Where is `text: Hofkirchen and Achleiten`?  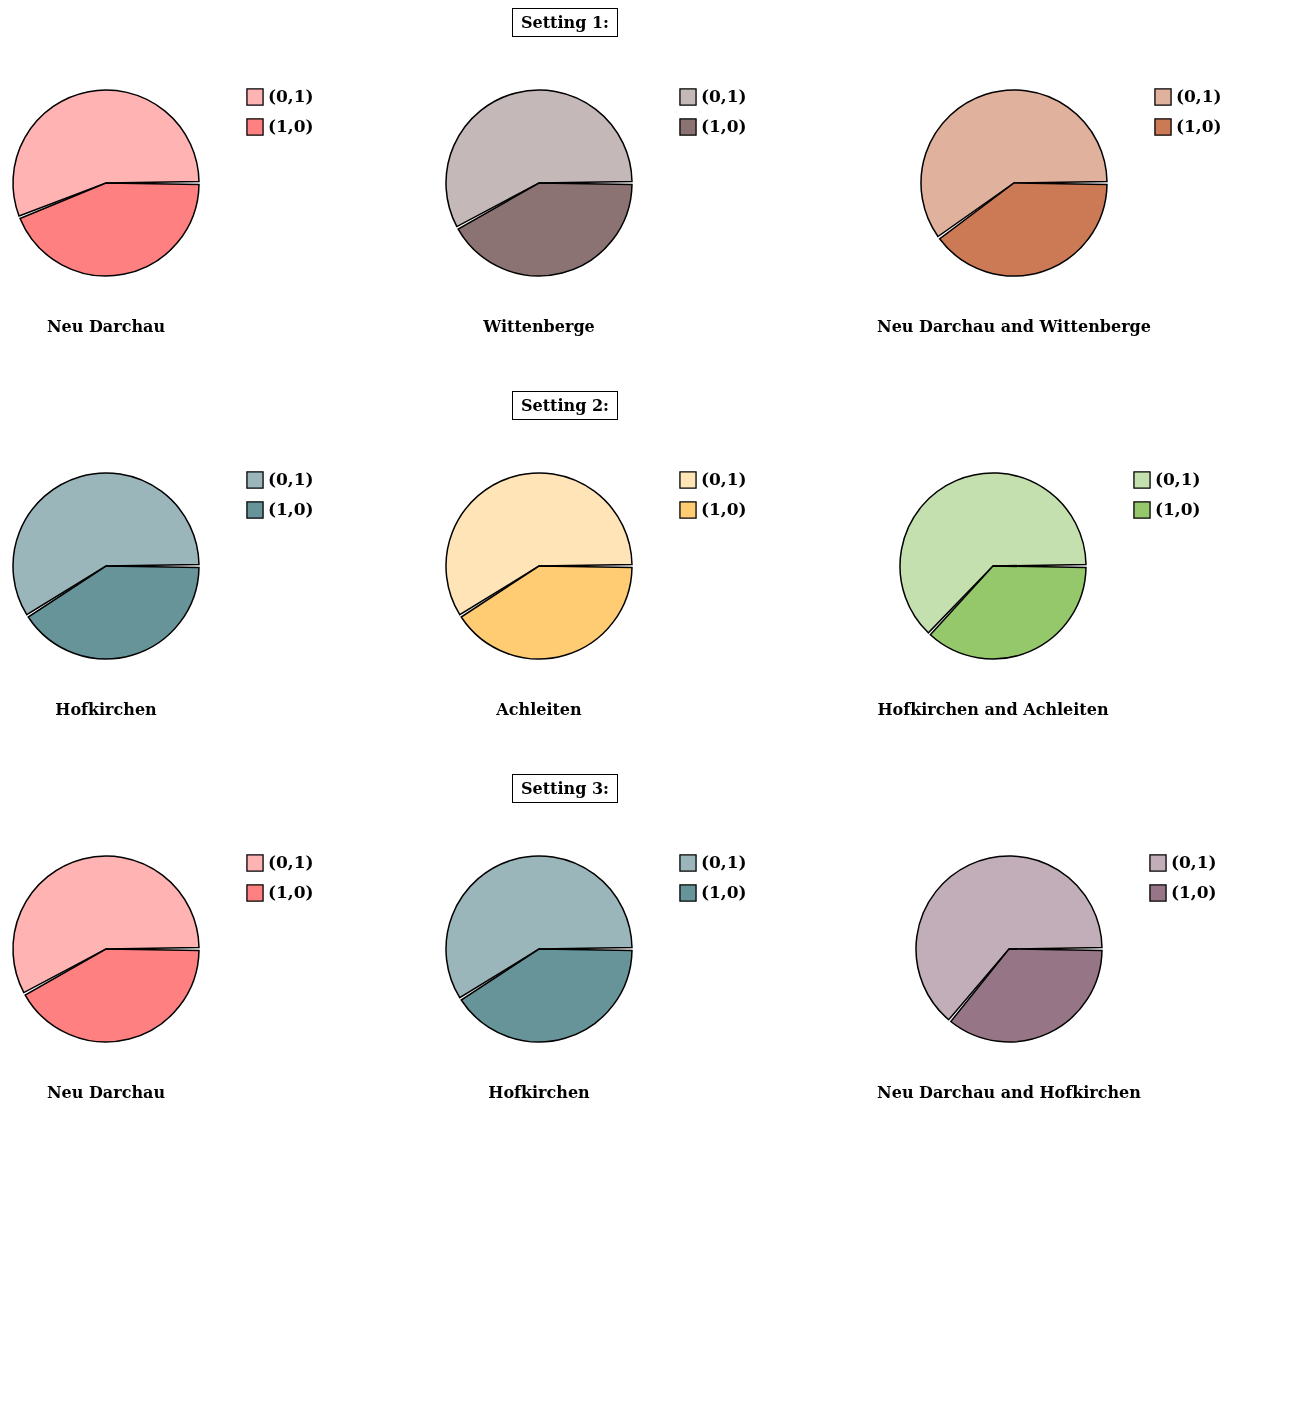 text: Hofkirchen and Achleiten is located at coordinates (993, 709).